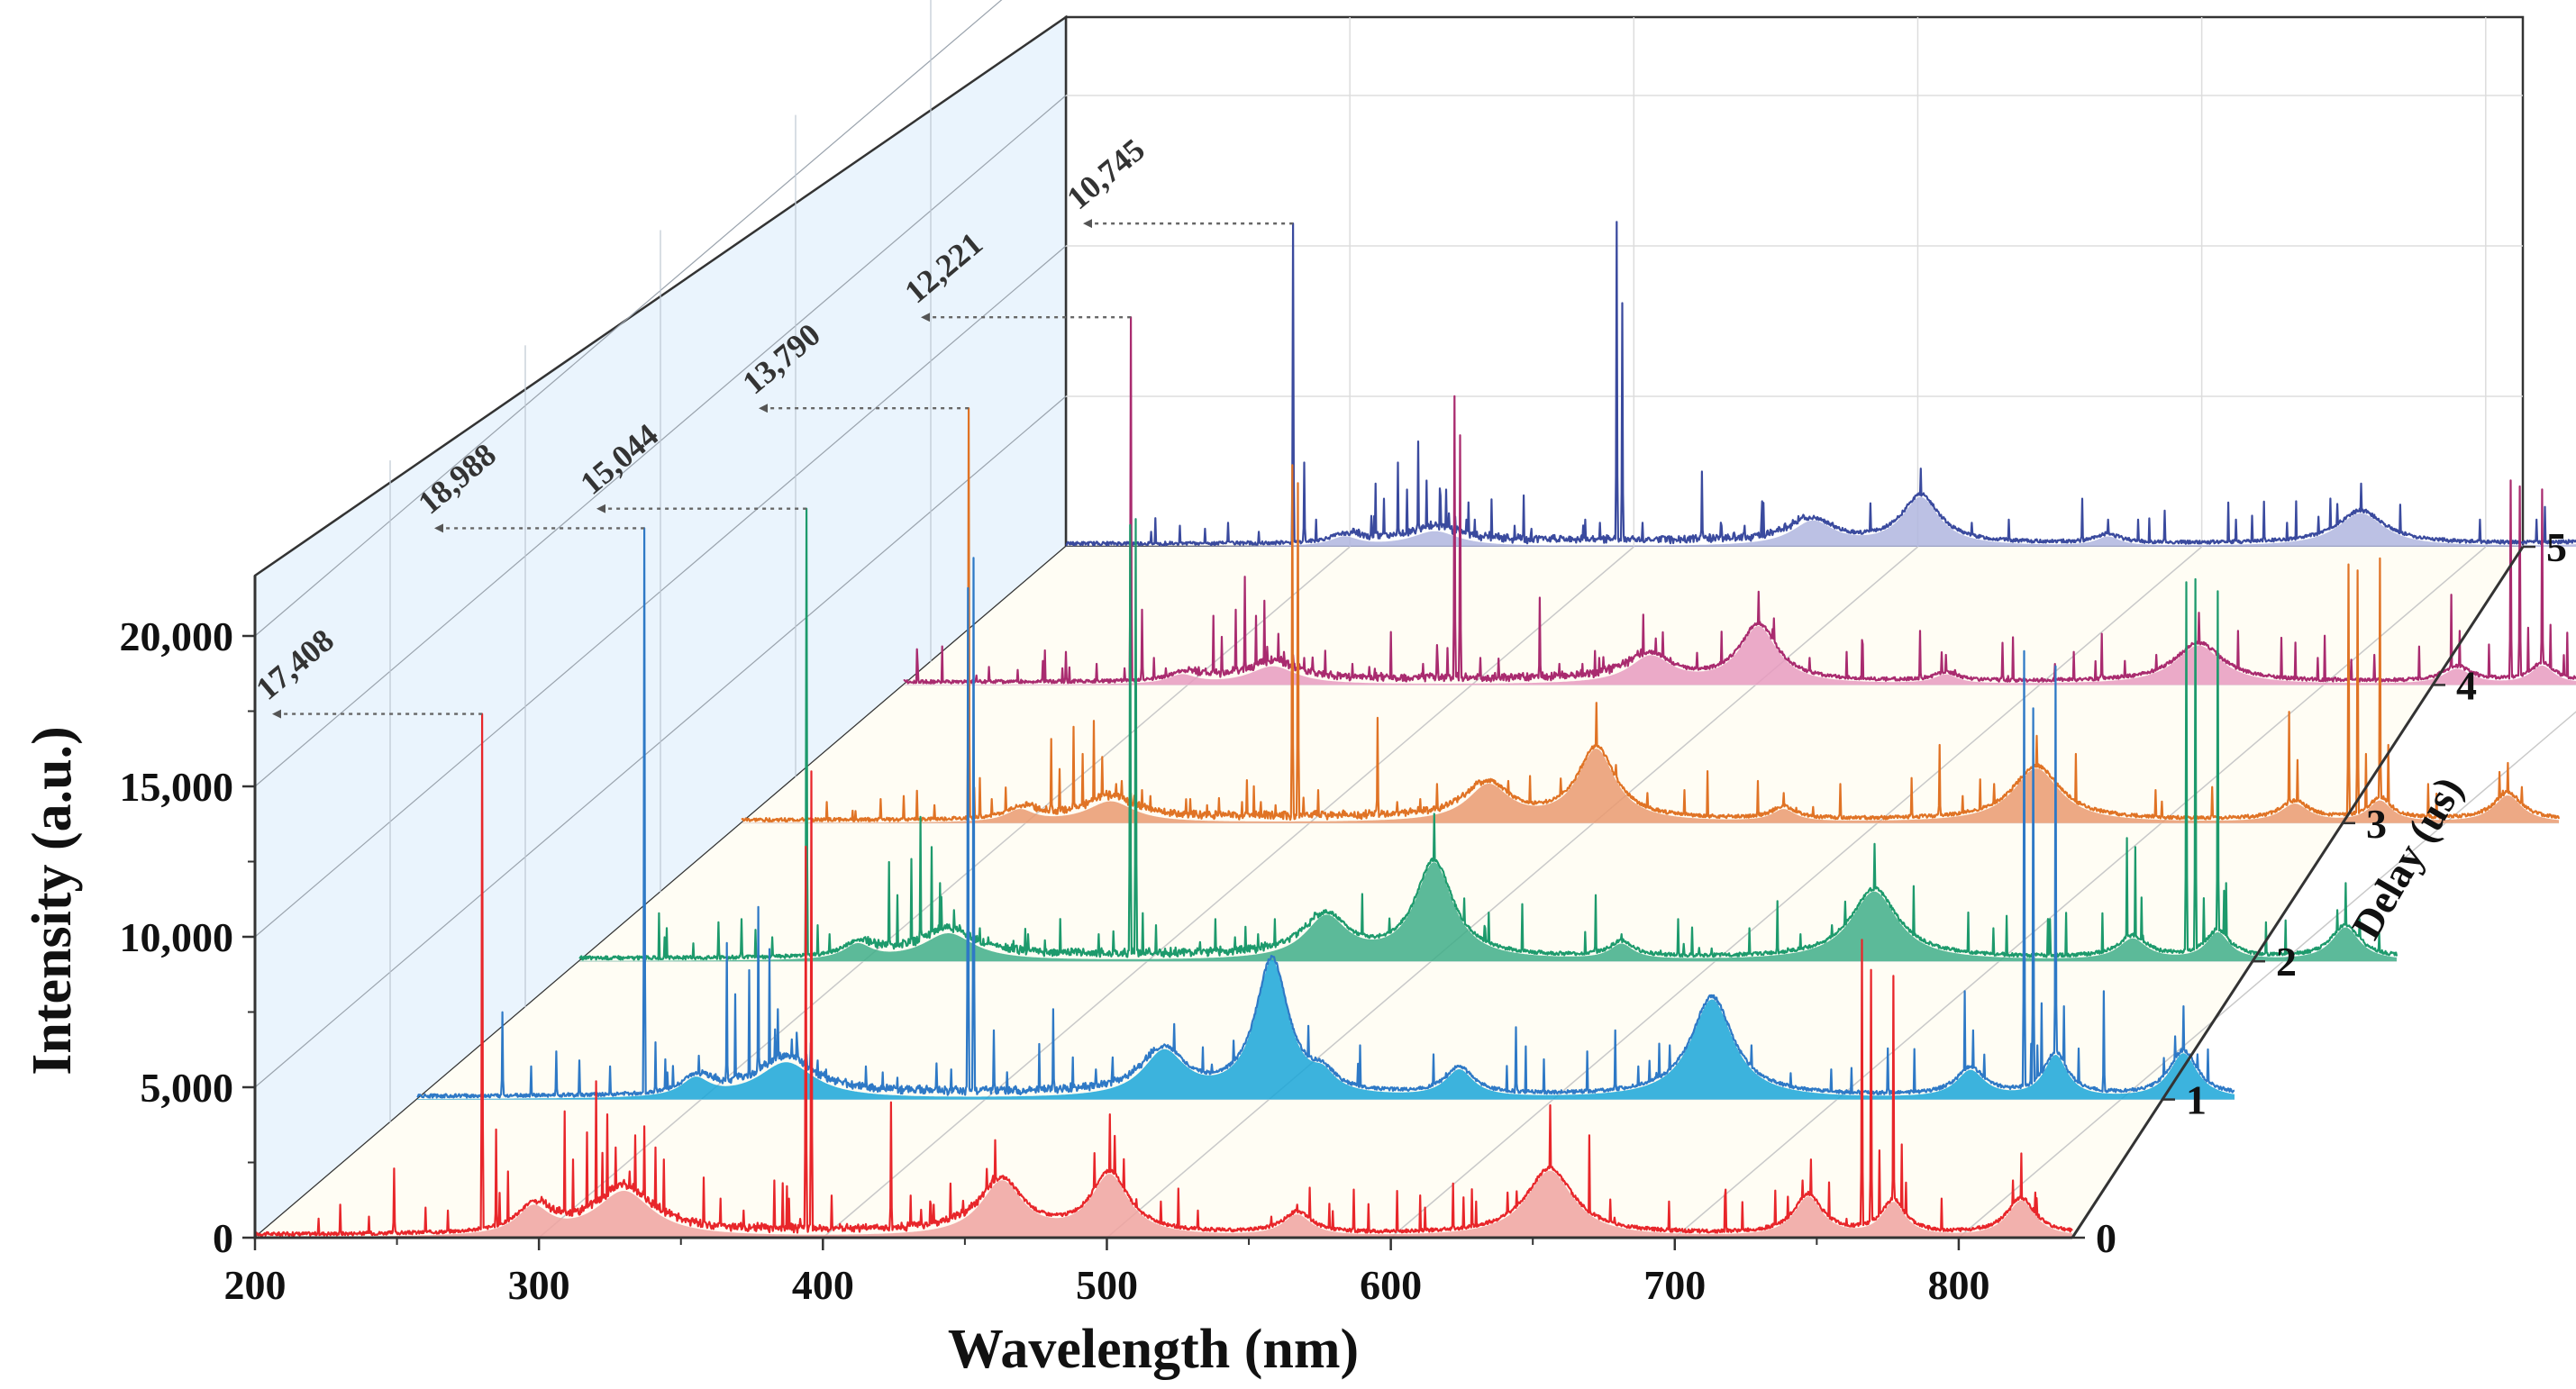 This screenshot has height=1389, width=2576. What do you see at coordinates (52, 901) in the screenshot?
I see `y-axis-title: Intensity (a.u.)` at bounding box center [52, 901].